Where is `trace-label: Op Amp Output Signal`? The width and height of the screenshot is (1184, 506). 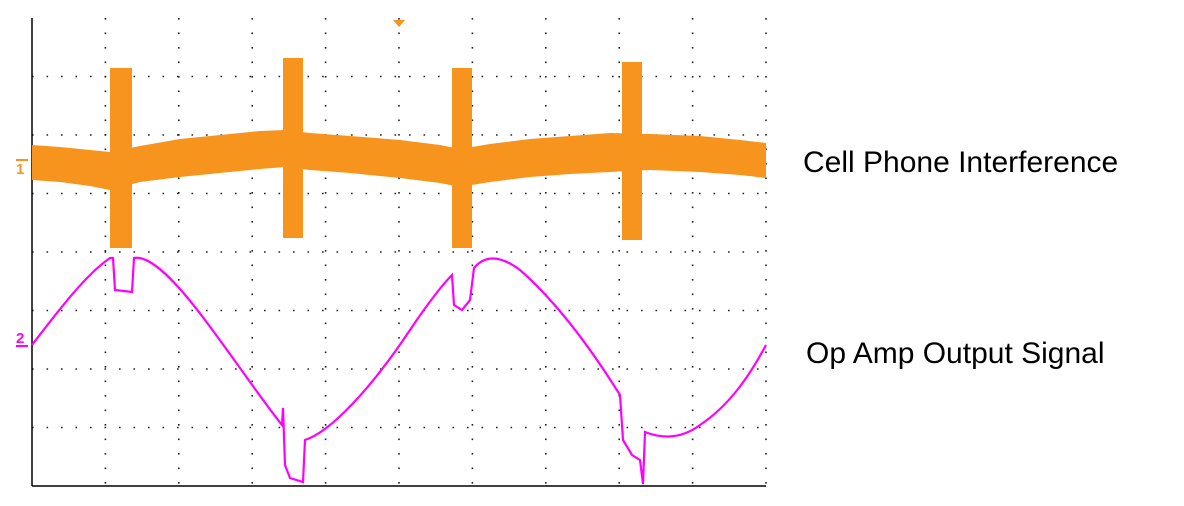
trace-label: Op Amp Output Signal is located at coordinates (955, 353).